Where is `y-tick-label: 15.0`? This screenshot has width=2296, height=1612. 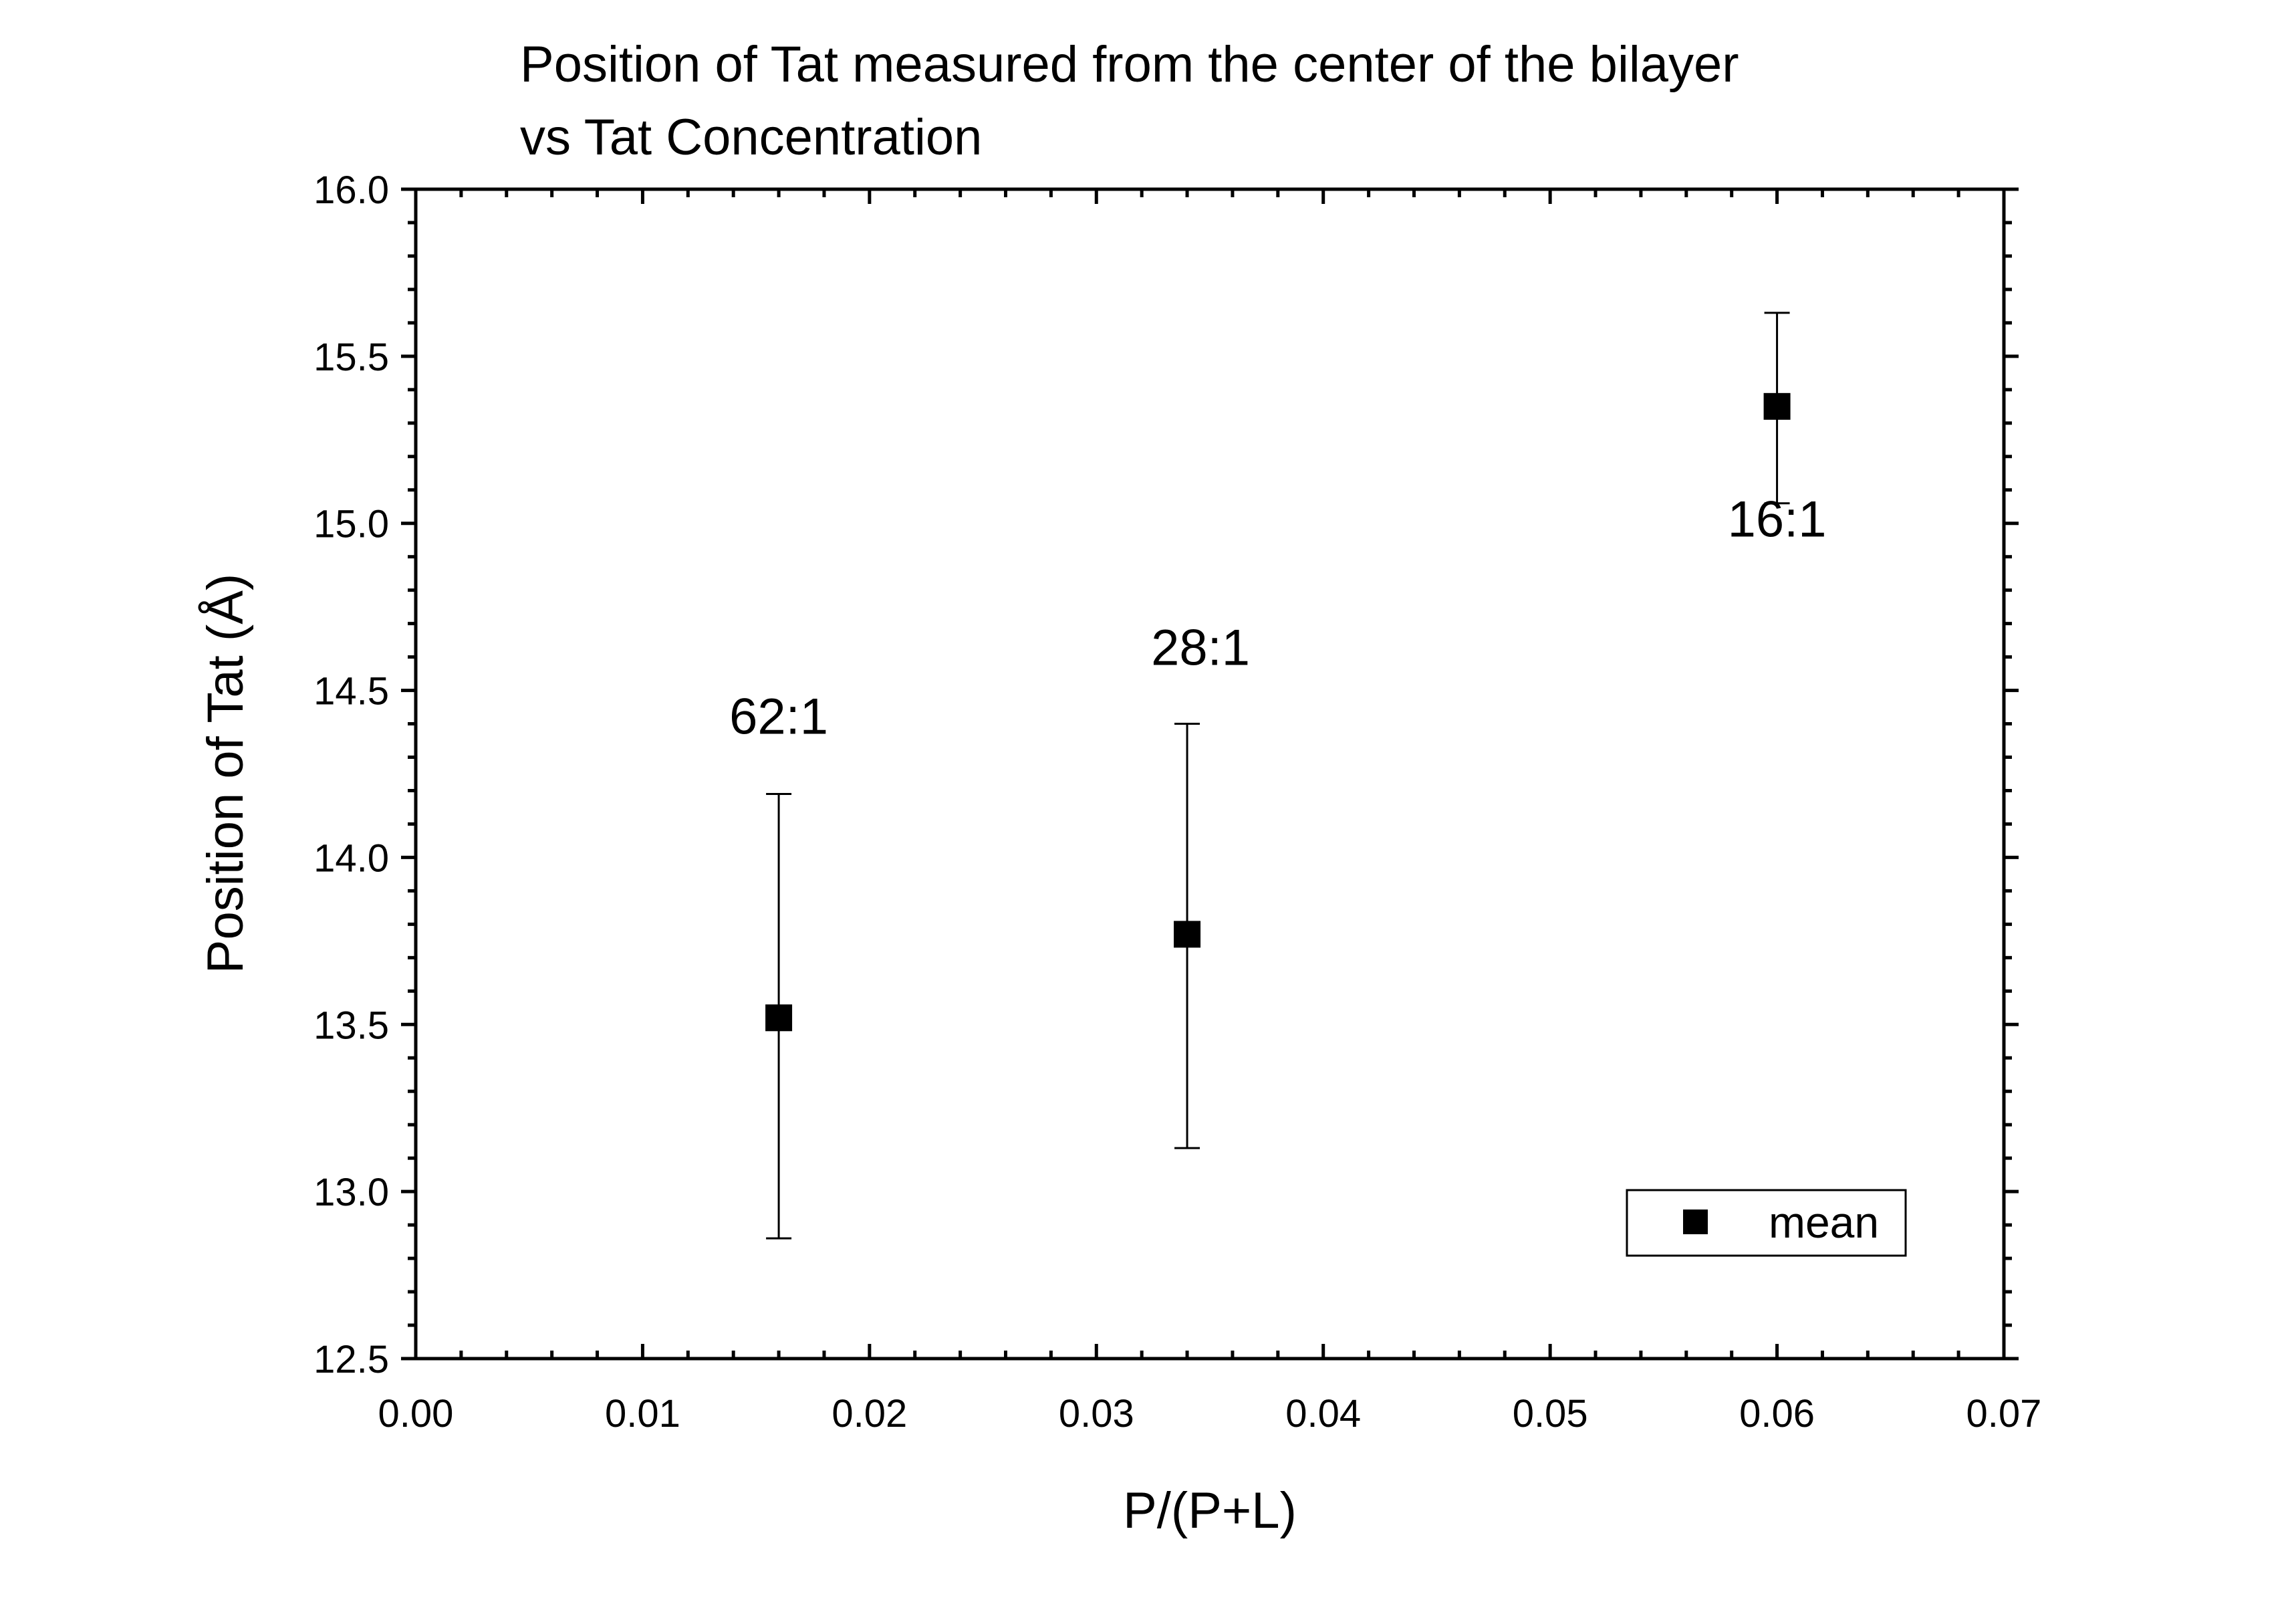 y-tick-label: 15.0 is located at coordinates (351, 524).